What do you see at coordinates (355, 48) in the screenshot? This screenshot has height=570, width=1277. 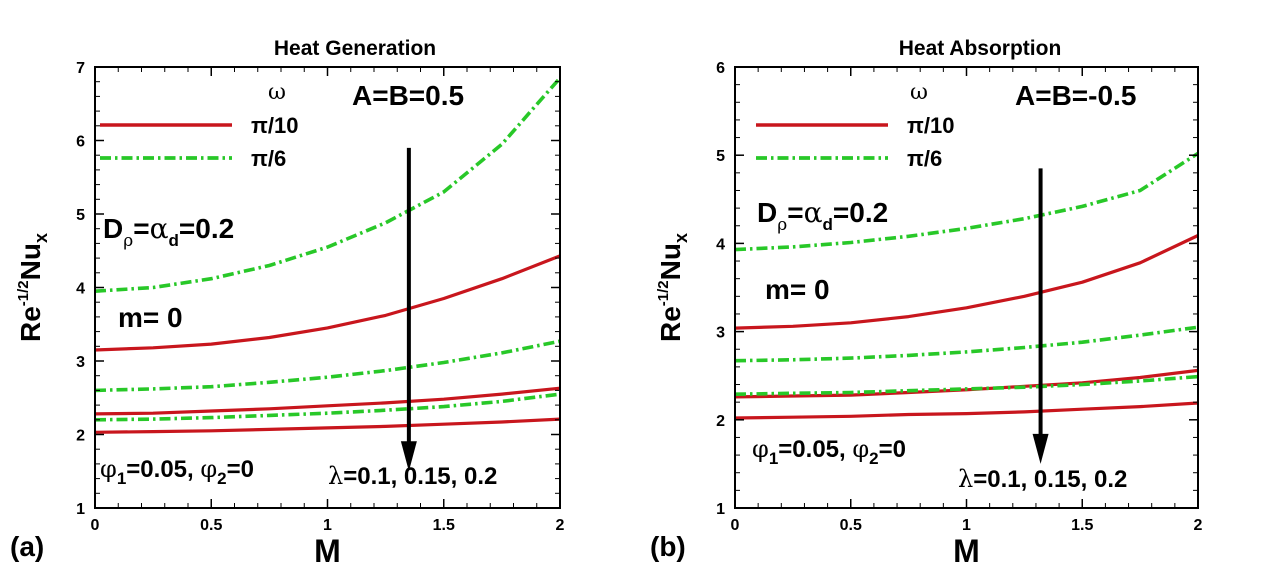 I see `chart-title: Heat Generation` at bounding box center [355, 48].